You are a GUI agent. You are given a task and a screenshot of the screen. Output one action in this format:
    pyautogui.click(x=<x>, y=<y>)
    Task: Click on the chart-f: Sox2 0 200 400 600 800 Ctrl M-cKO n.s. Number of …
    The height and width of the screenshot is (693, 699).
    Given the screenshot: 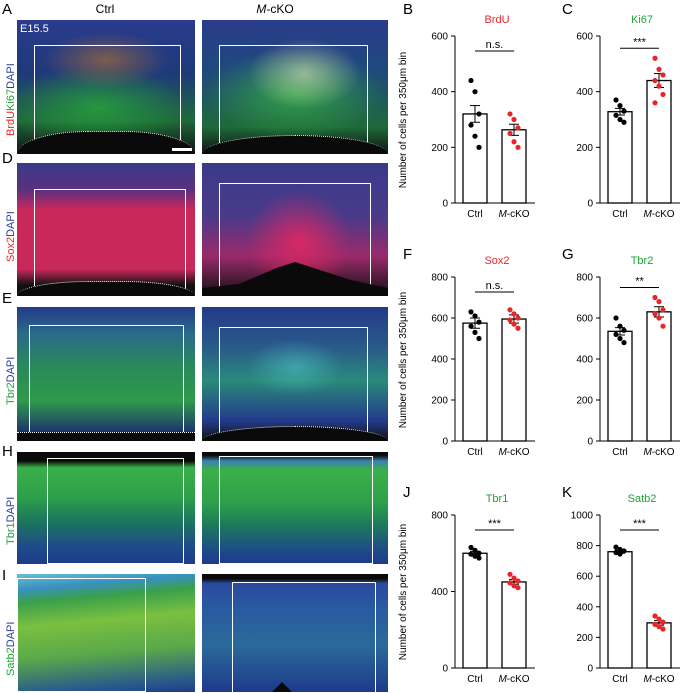 What is the action you would take?
    pyautogui.click(x=466, y=356)
    